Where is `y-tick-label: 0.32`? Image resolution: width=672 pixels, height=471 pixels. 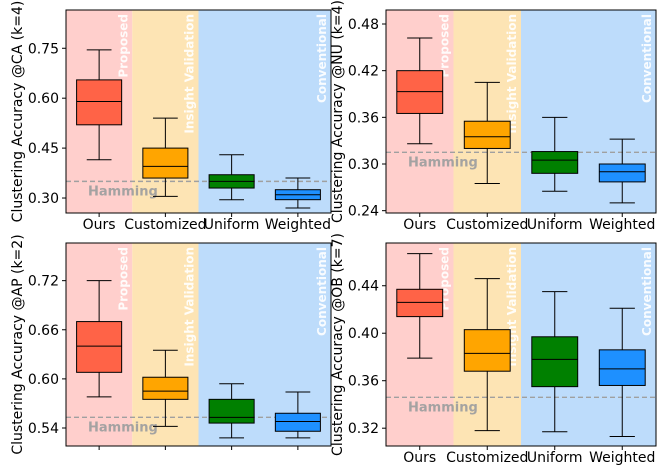 y-tick-label: 0.32 is located at coordinates (363, 429).